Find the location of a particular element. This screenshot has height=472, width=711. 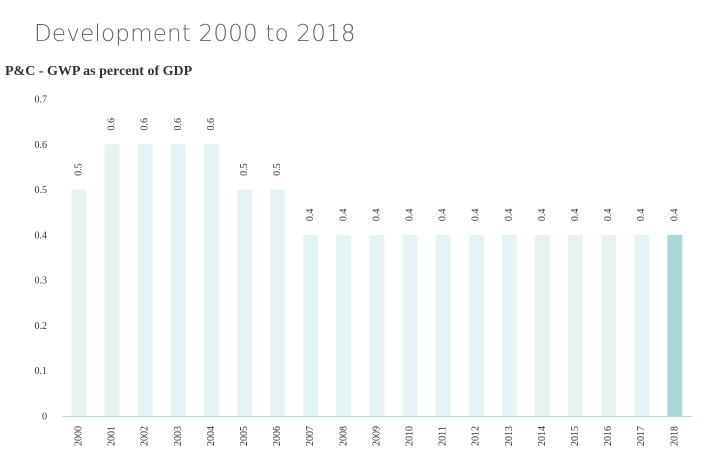

x-tick-label: 2017 is located at coordinates (641, 436).